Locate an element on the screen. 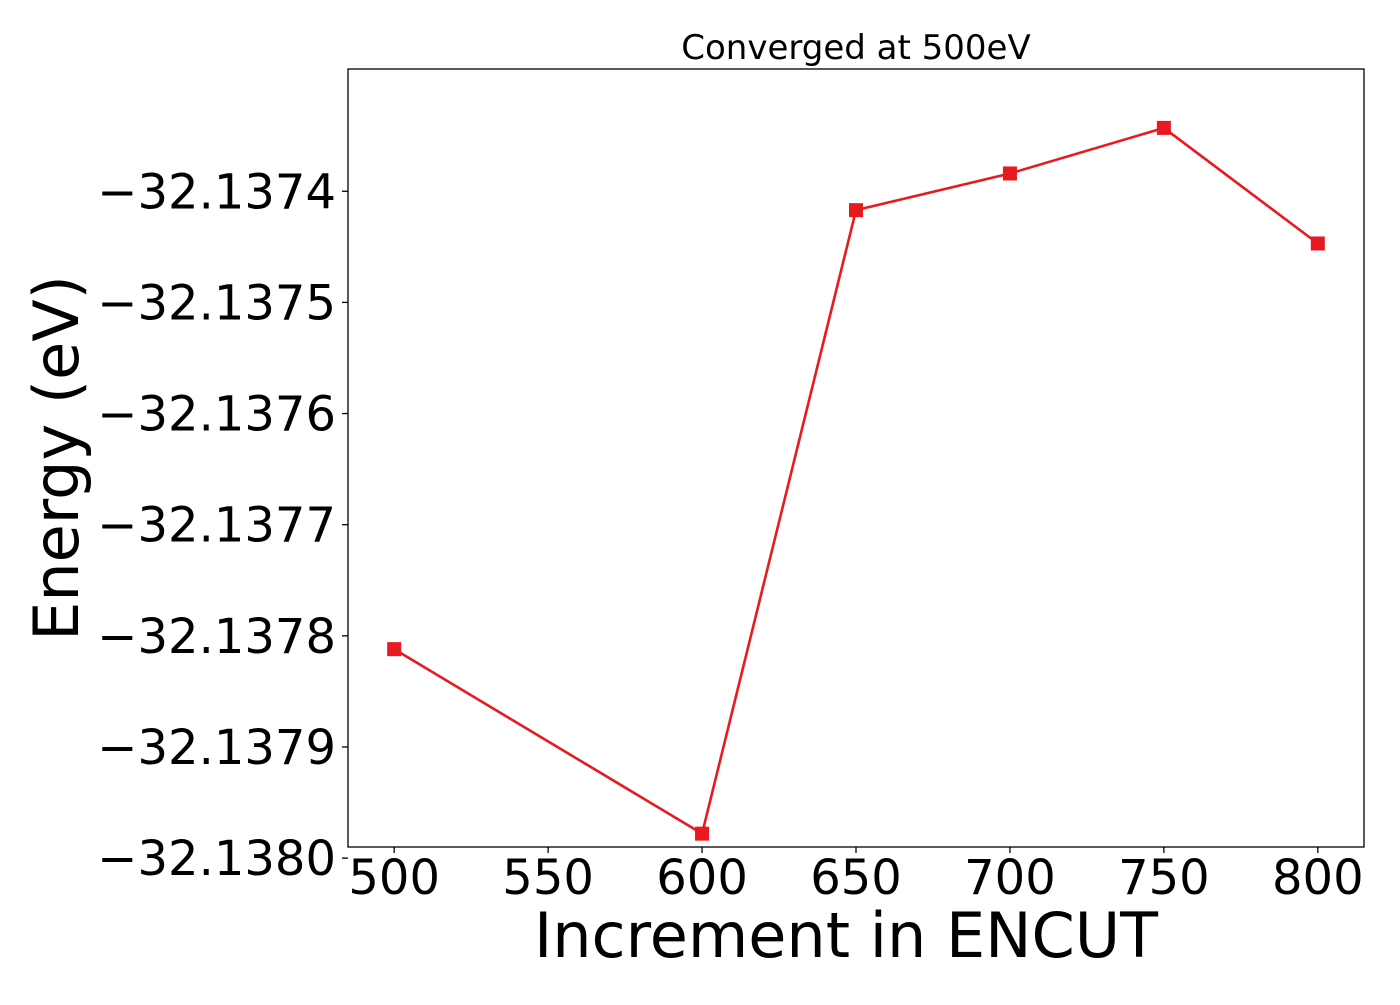 The width and height of the screenshot is (1400, 1005). y-tick-label: −32.1380 is located at coordinates (216, 859).